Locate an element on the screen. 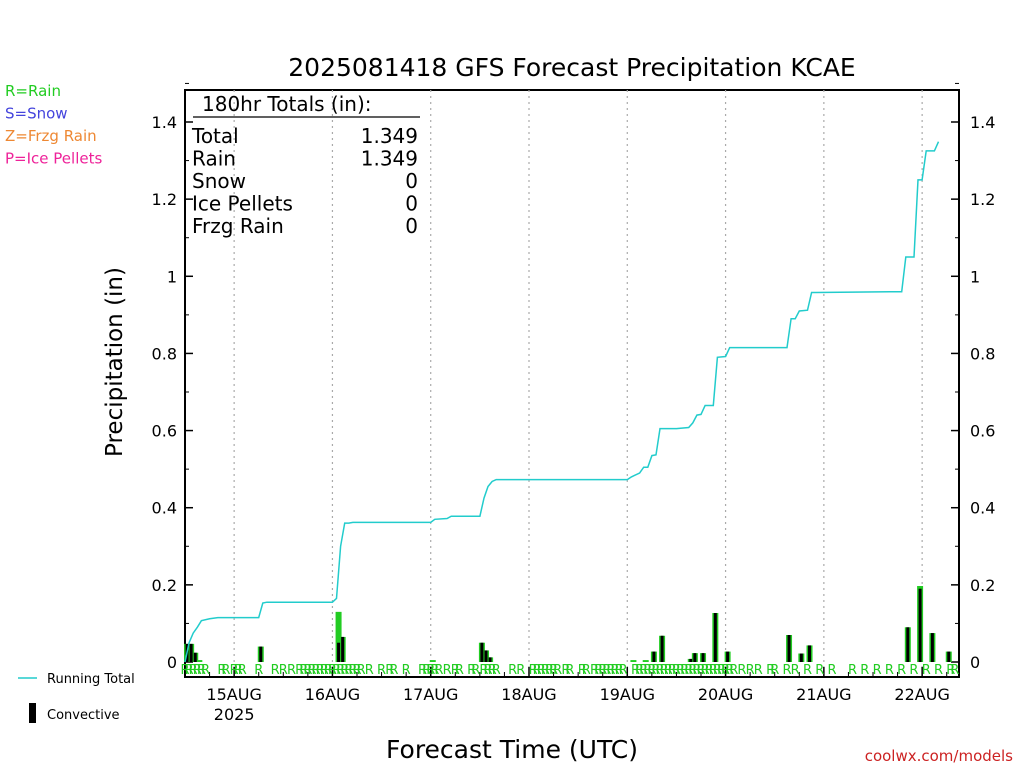 The width and height of the screenshot is (1024, 768). x-tick-label: 20AUG is located at coordinates (725, 694).